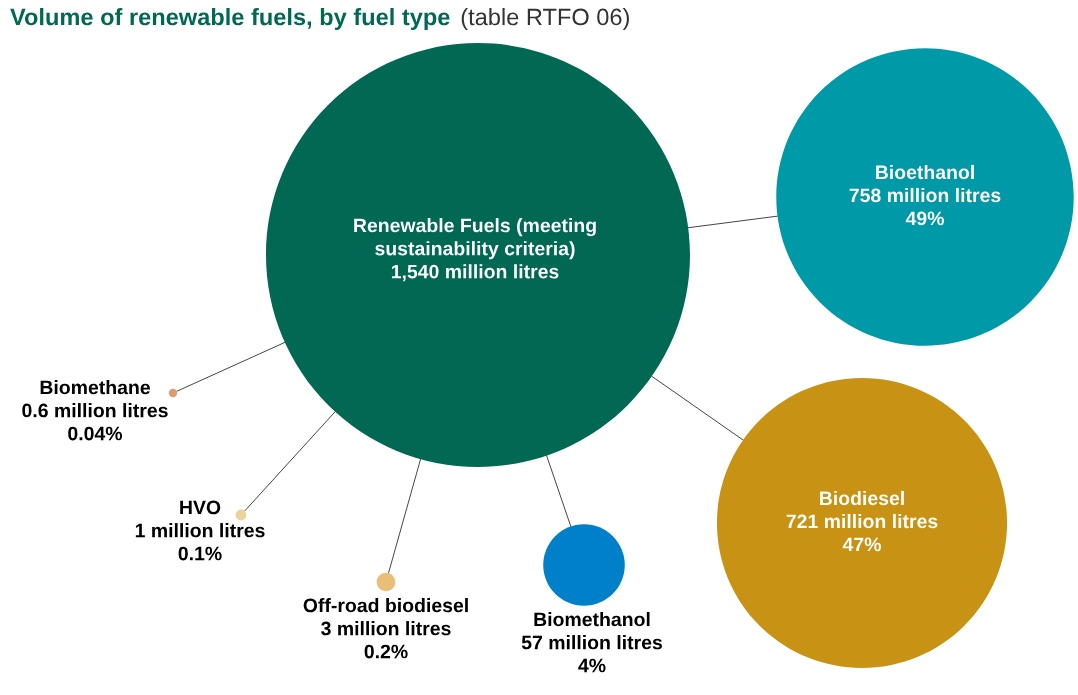 The height and width of the screenshot is (695, 1078). Describe the element at coordinates (592, 665) in the screenshot. I see `data-label: 4%` at that location.